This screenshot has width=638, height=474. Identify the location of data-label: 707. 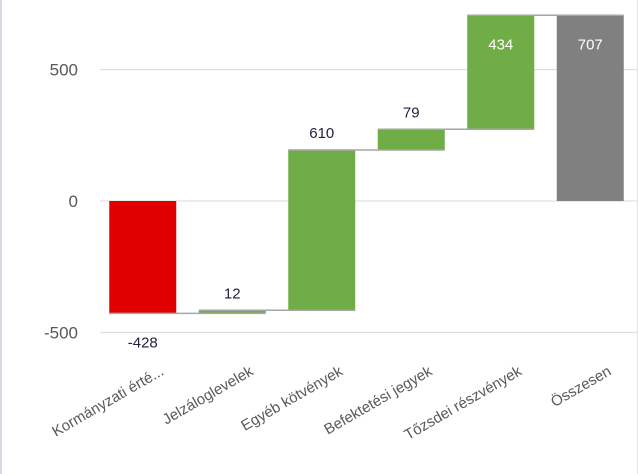
(590, 44).